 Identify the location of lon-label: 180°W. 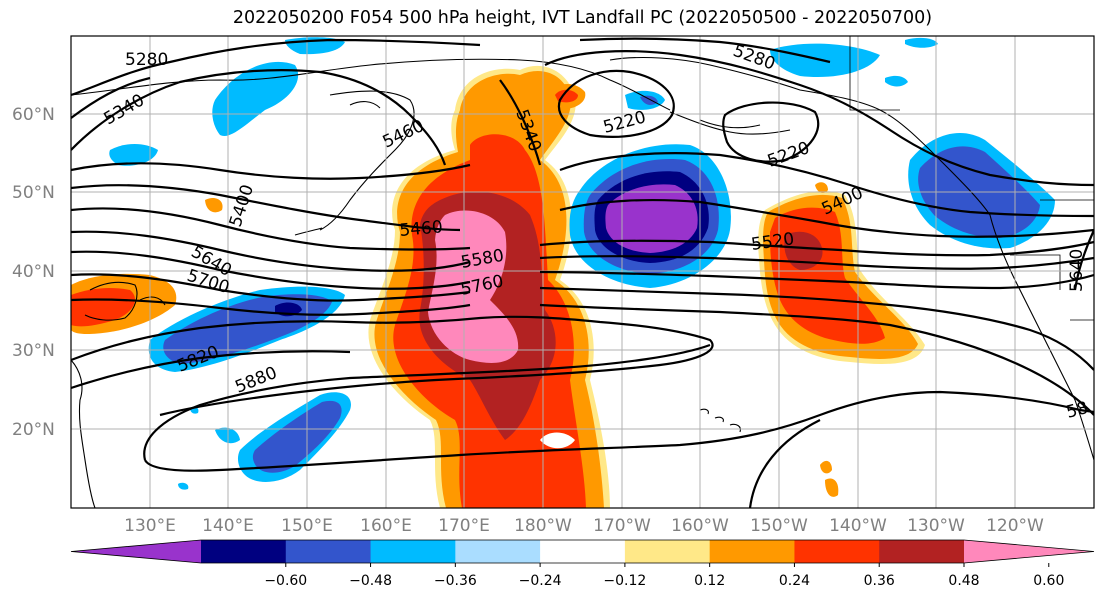
(543, 526).